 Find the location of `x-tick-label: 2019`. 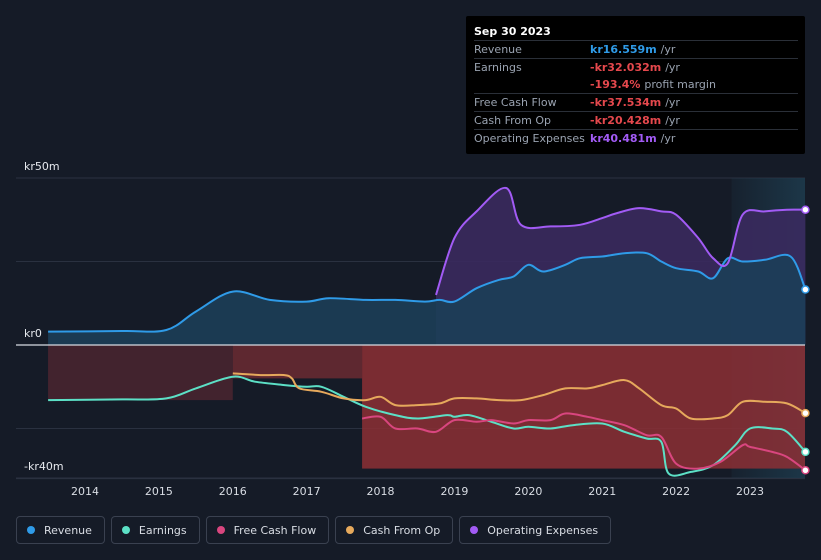

x-tick-label: 2019 is located at coordinates (454, 491).